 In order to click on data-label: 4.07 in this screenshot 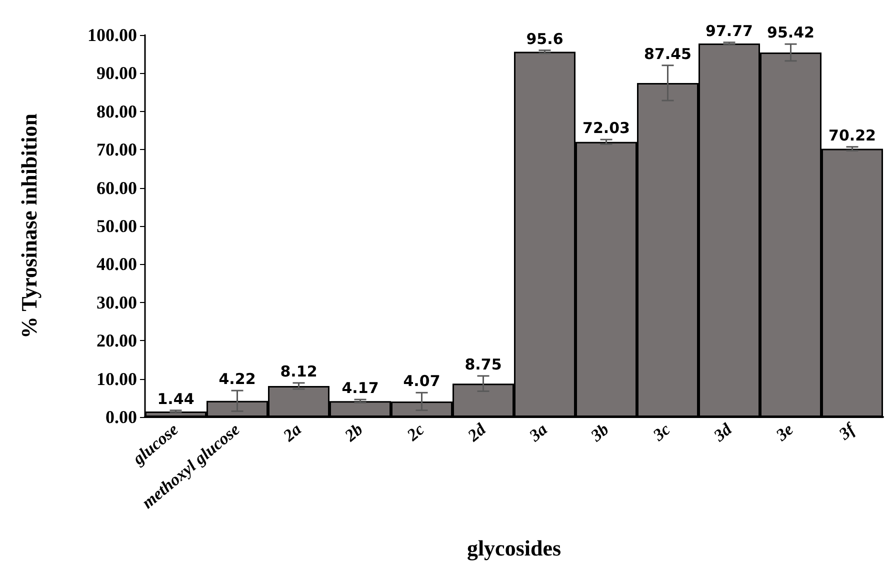, I will do `click(421, 381)`.